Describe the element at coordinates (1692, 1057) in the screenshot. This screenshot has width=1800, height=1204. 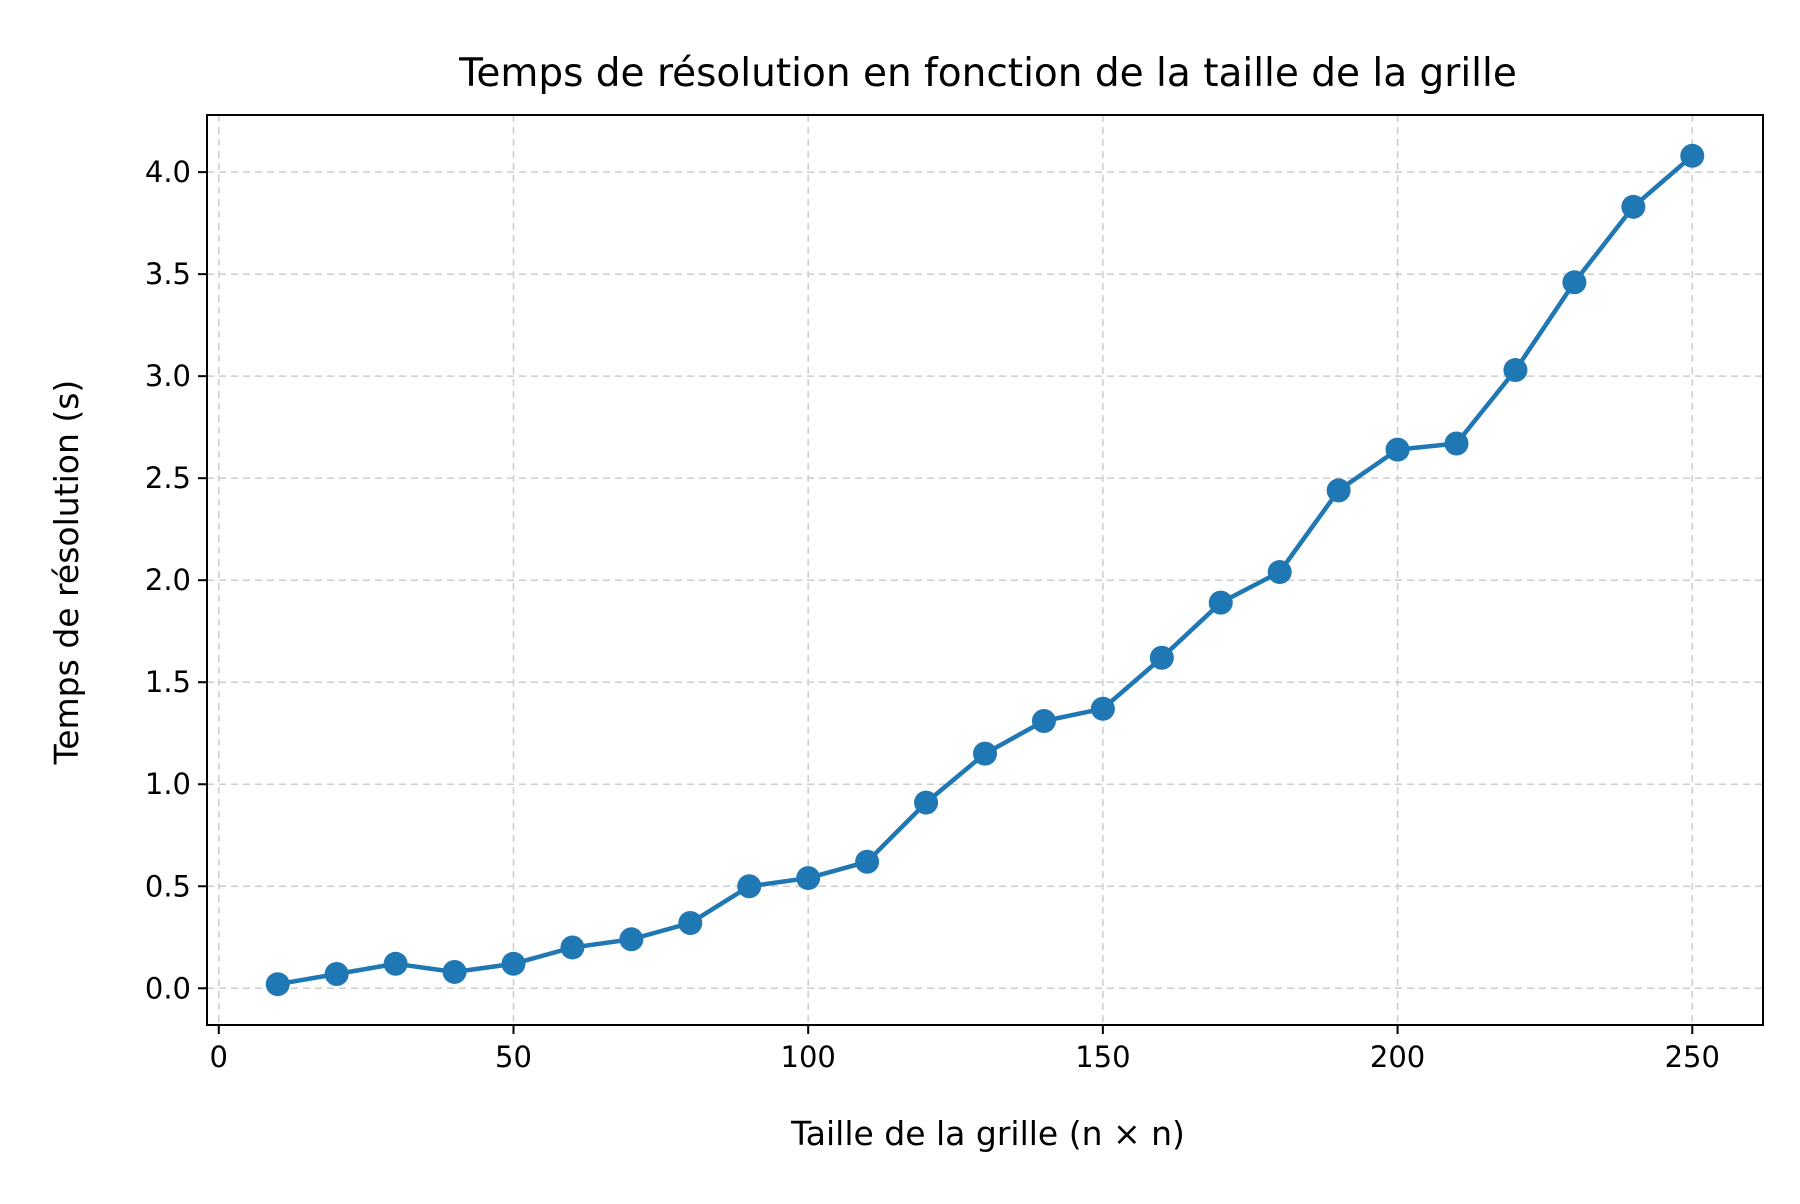
I see `x-tick-label: 250` at that location.